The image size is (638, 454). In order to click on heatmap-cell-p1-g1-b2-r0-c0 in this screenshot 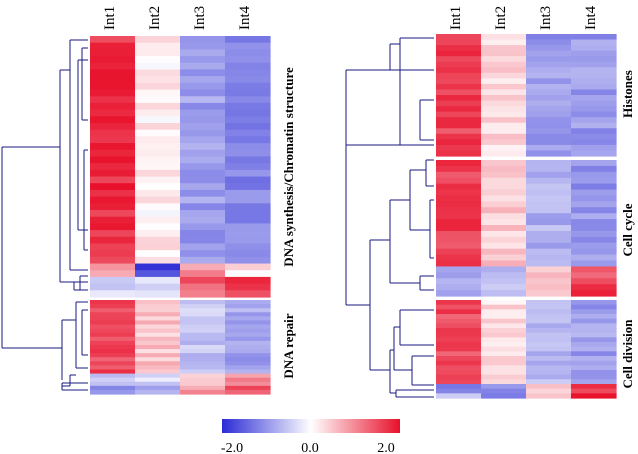, I will do `click(459, 281)`.